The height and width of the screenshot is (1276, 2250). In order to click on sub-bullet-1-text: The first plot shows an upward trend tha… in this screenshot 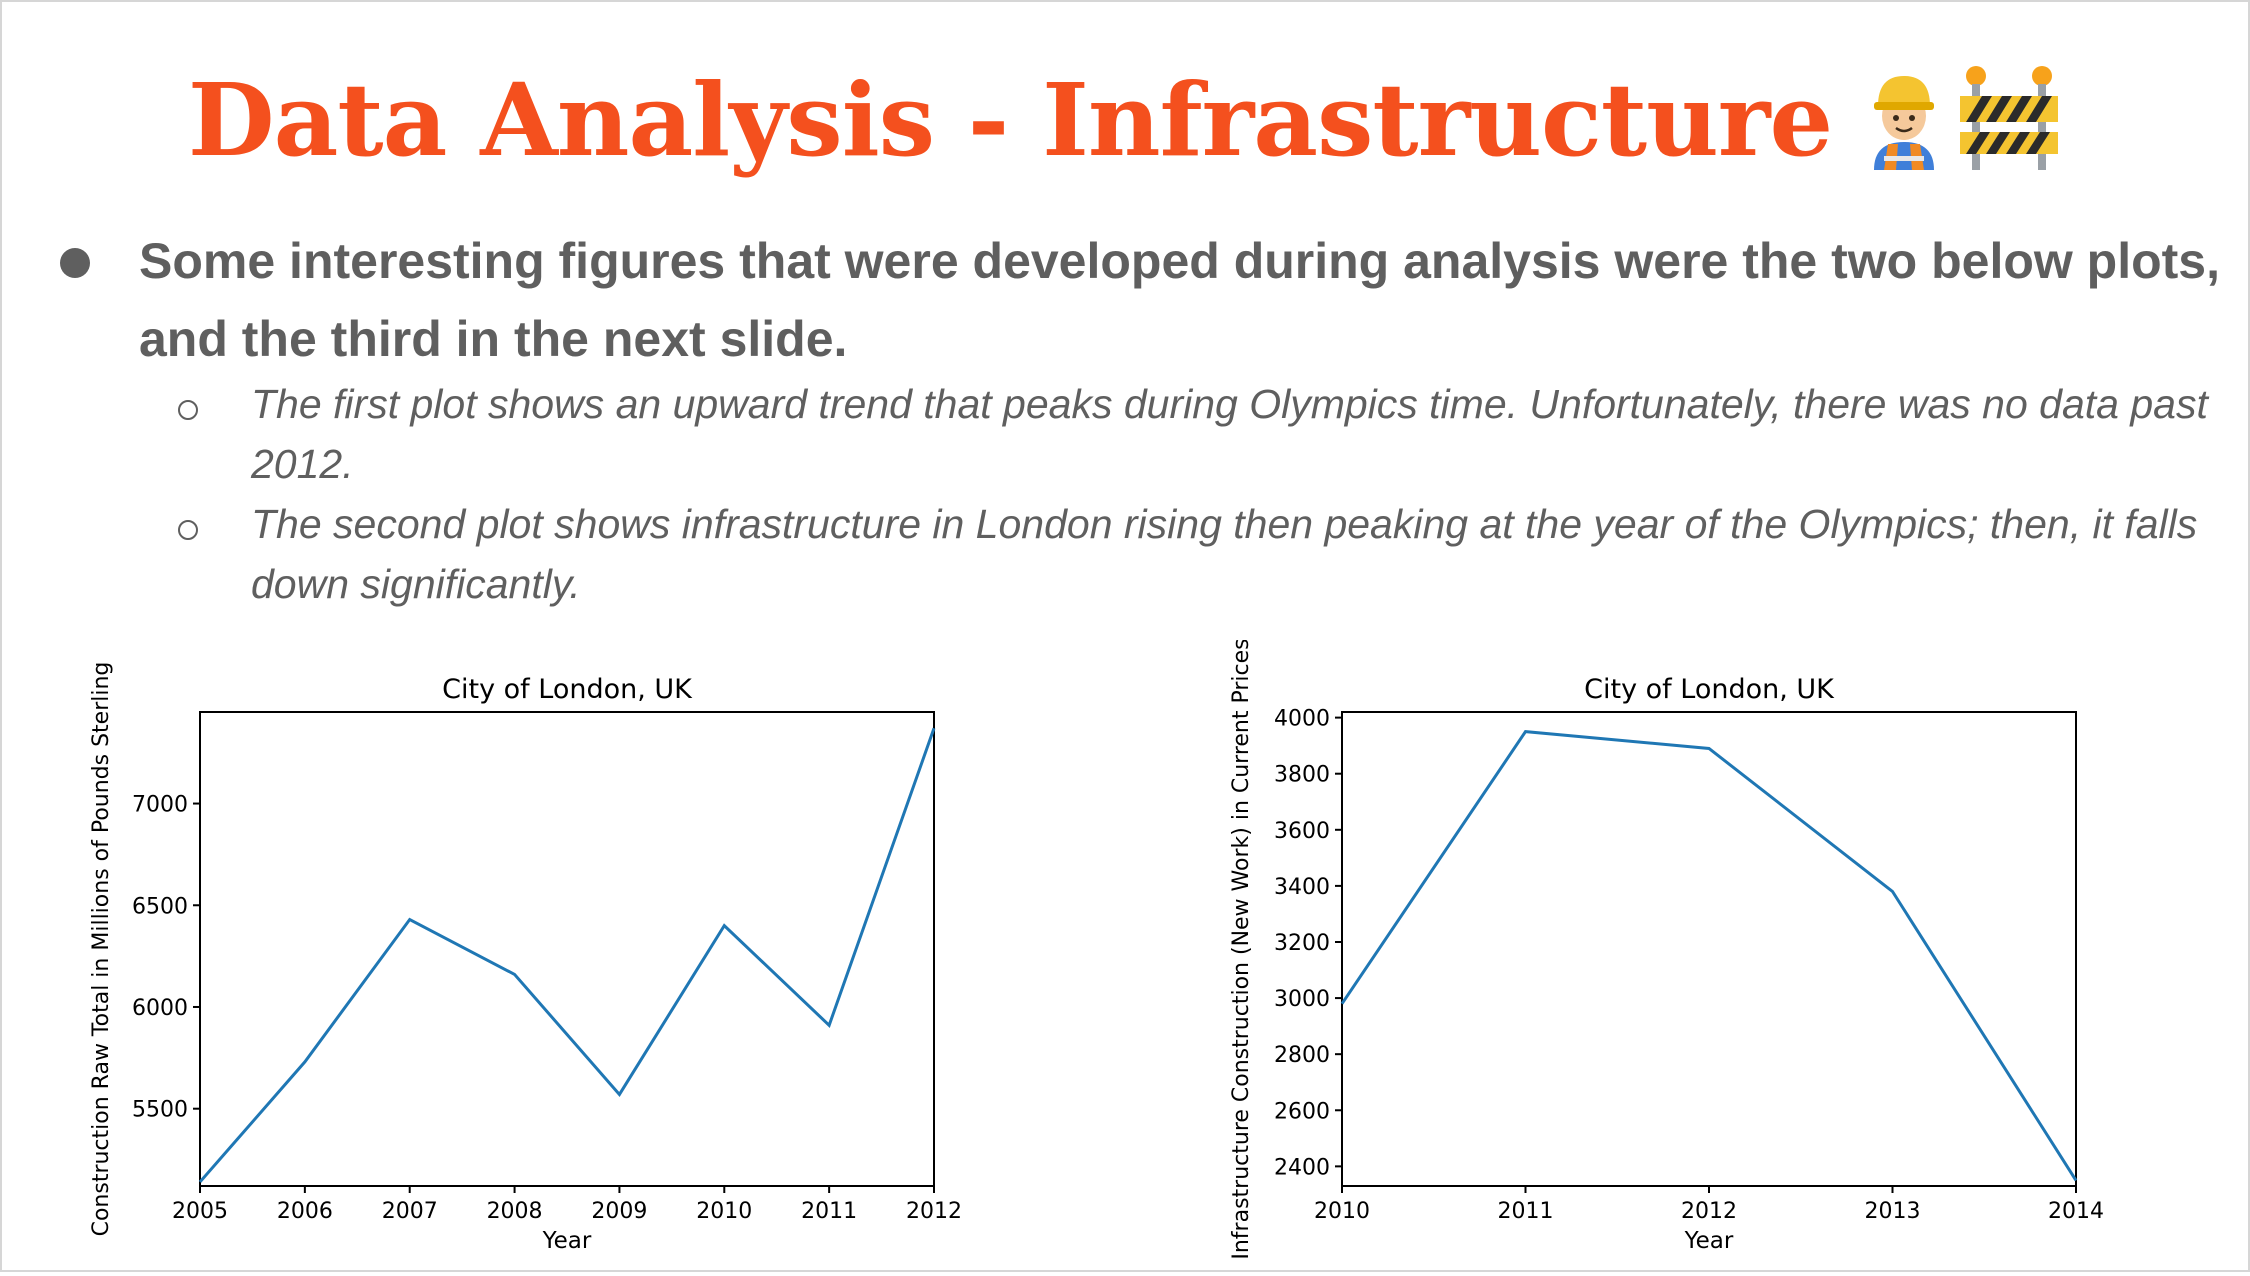, I will do `click(1241, 434)`.